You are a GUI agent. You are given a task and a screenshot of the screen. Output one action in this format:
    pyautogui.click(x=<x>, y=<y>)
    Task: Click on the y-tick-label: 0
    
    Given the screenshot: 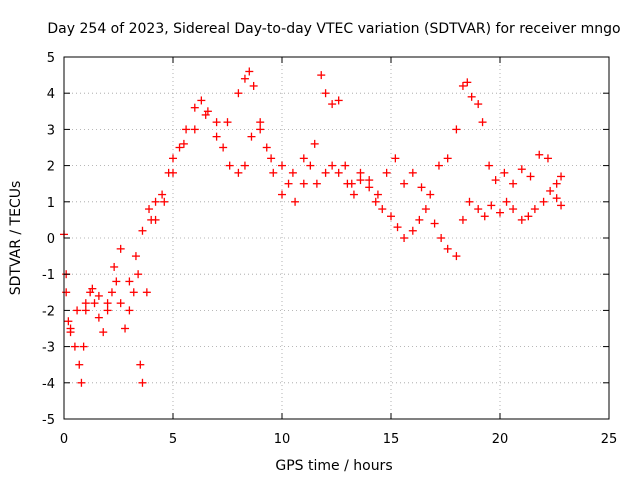 What is the action you would take?
    pyautogui.click(x=51, y=239)
    